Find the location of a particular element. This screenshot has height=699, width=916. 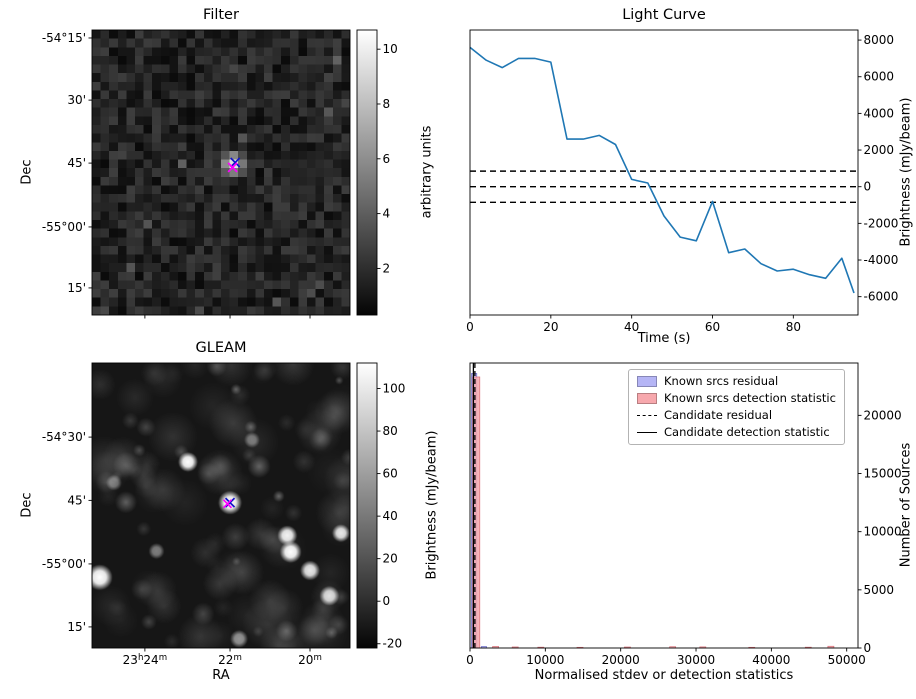

legend-label: Candidate residual is located at coordinates (718, 415).